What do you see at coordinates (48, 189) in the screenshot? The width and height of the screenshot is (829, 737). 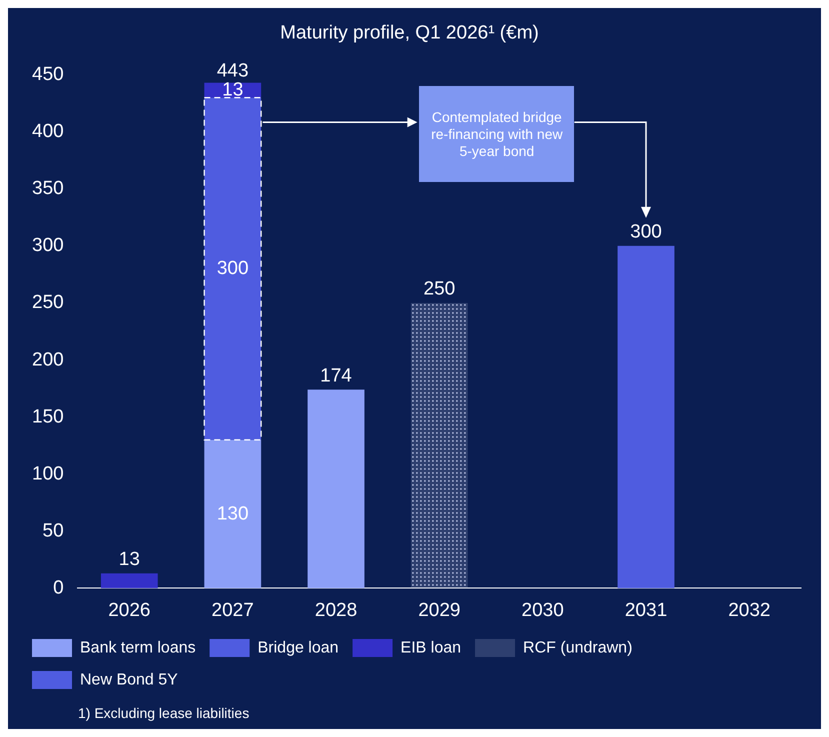 I see `y-tick-label: 350` at bounding box center [48, 189].